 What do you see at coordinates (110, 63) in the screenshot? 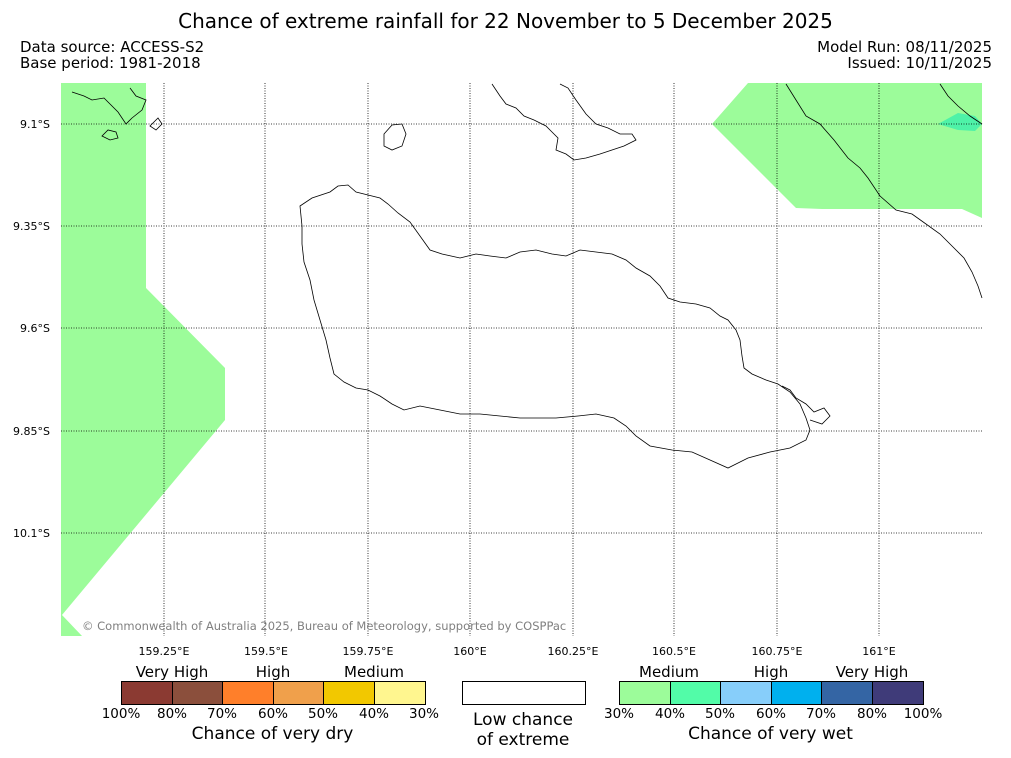
I see `base-period: Base period: 1981-2018` at bounding box center [110, 63].